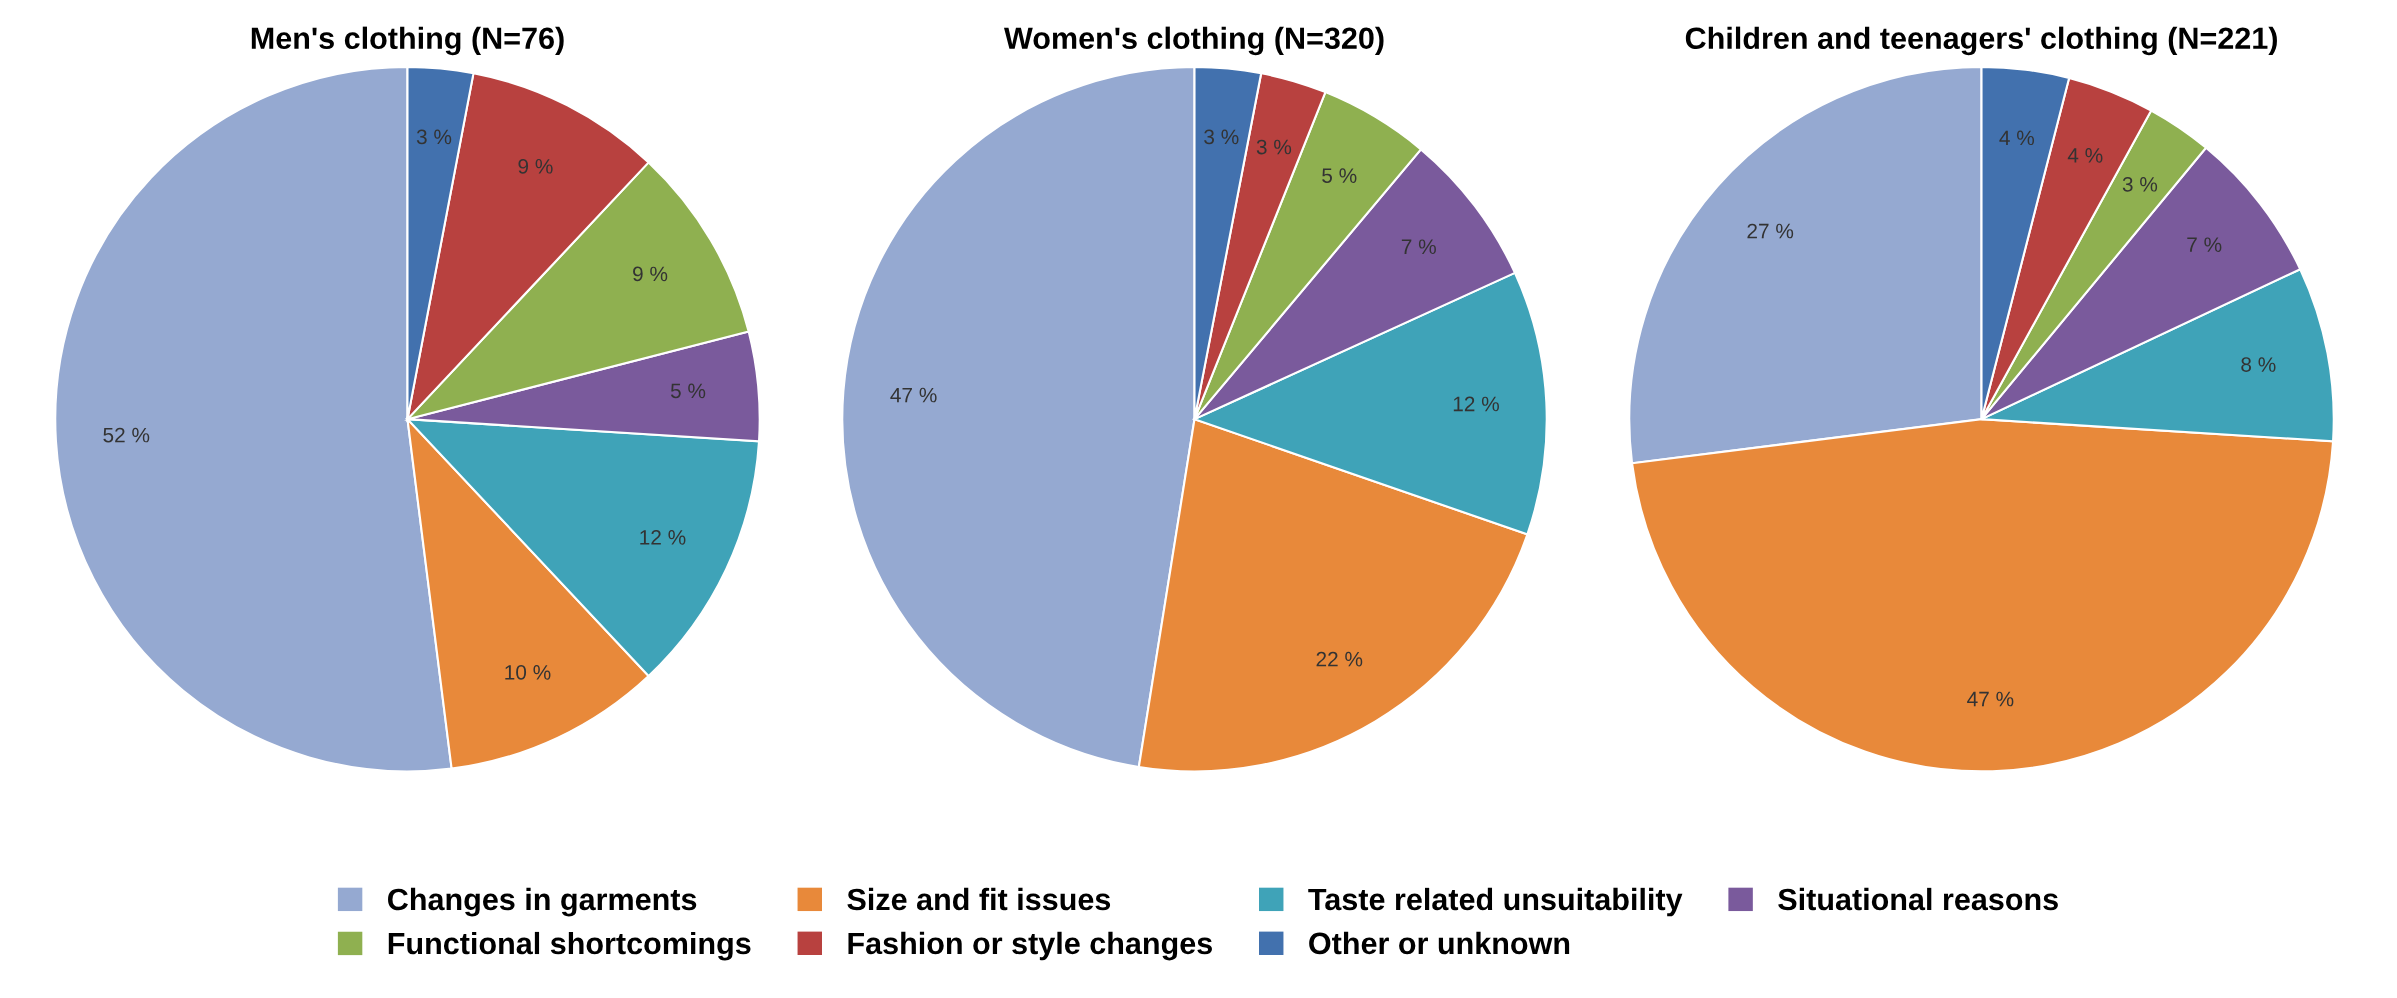 This screenshot has height=998, width=2397. What do you see at coordinates (1339, 659) in the screenshot?
I see `data-label: 22 %` at bounding box center [1339, 659].